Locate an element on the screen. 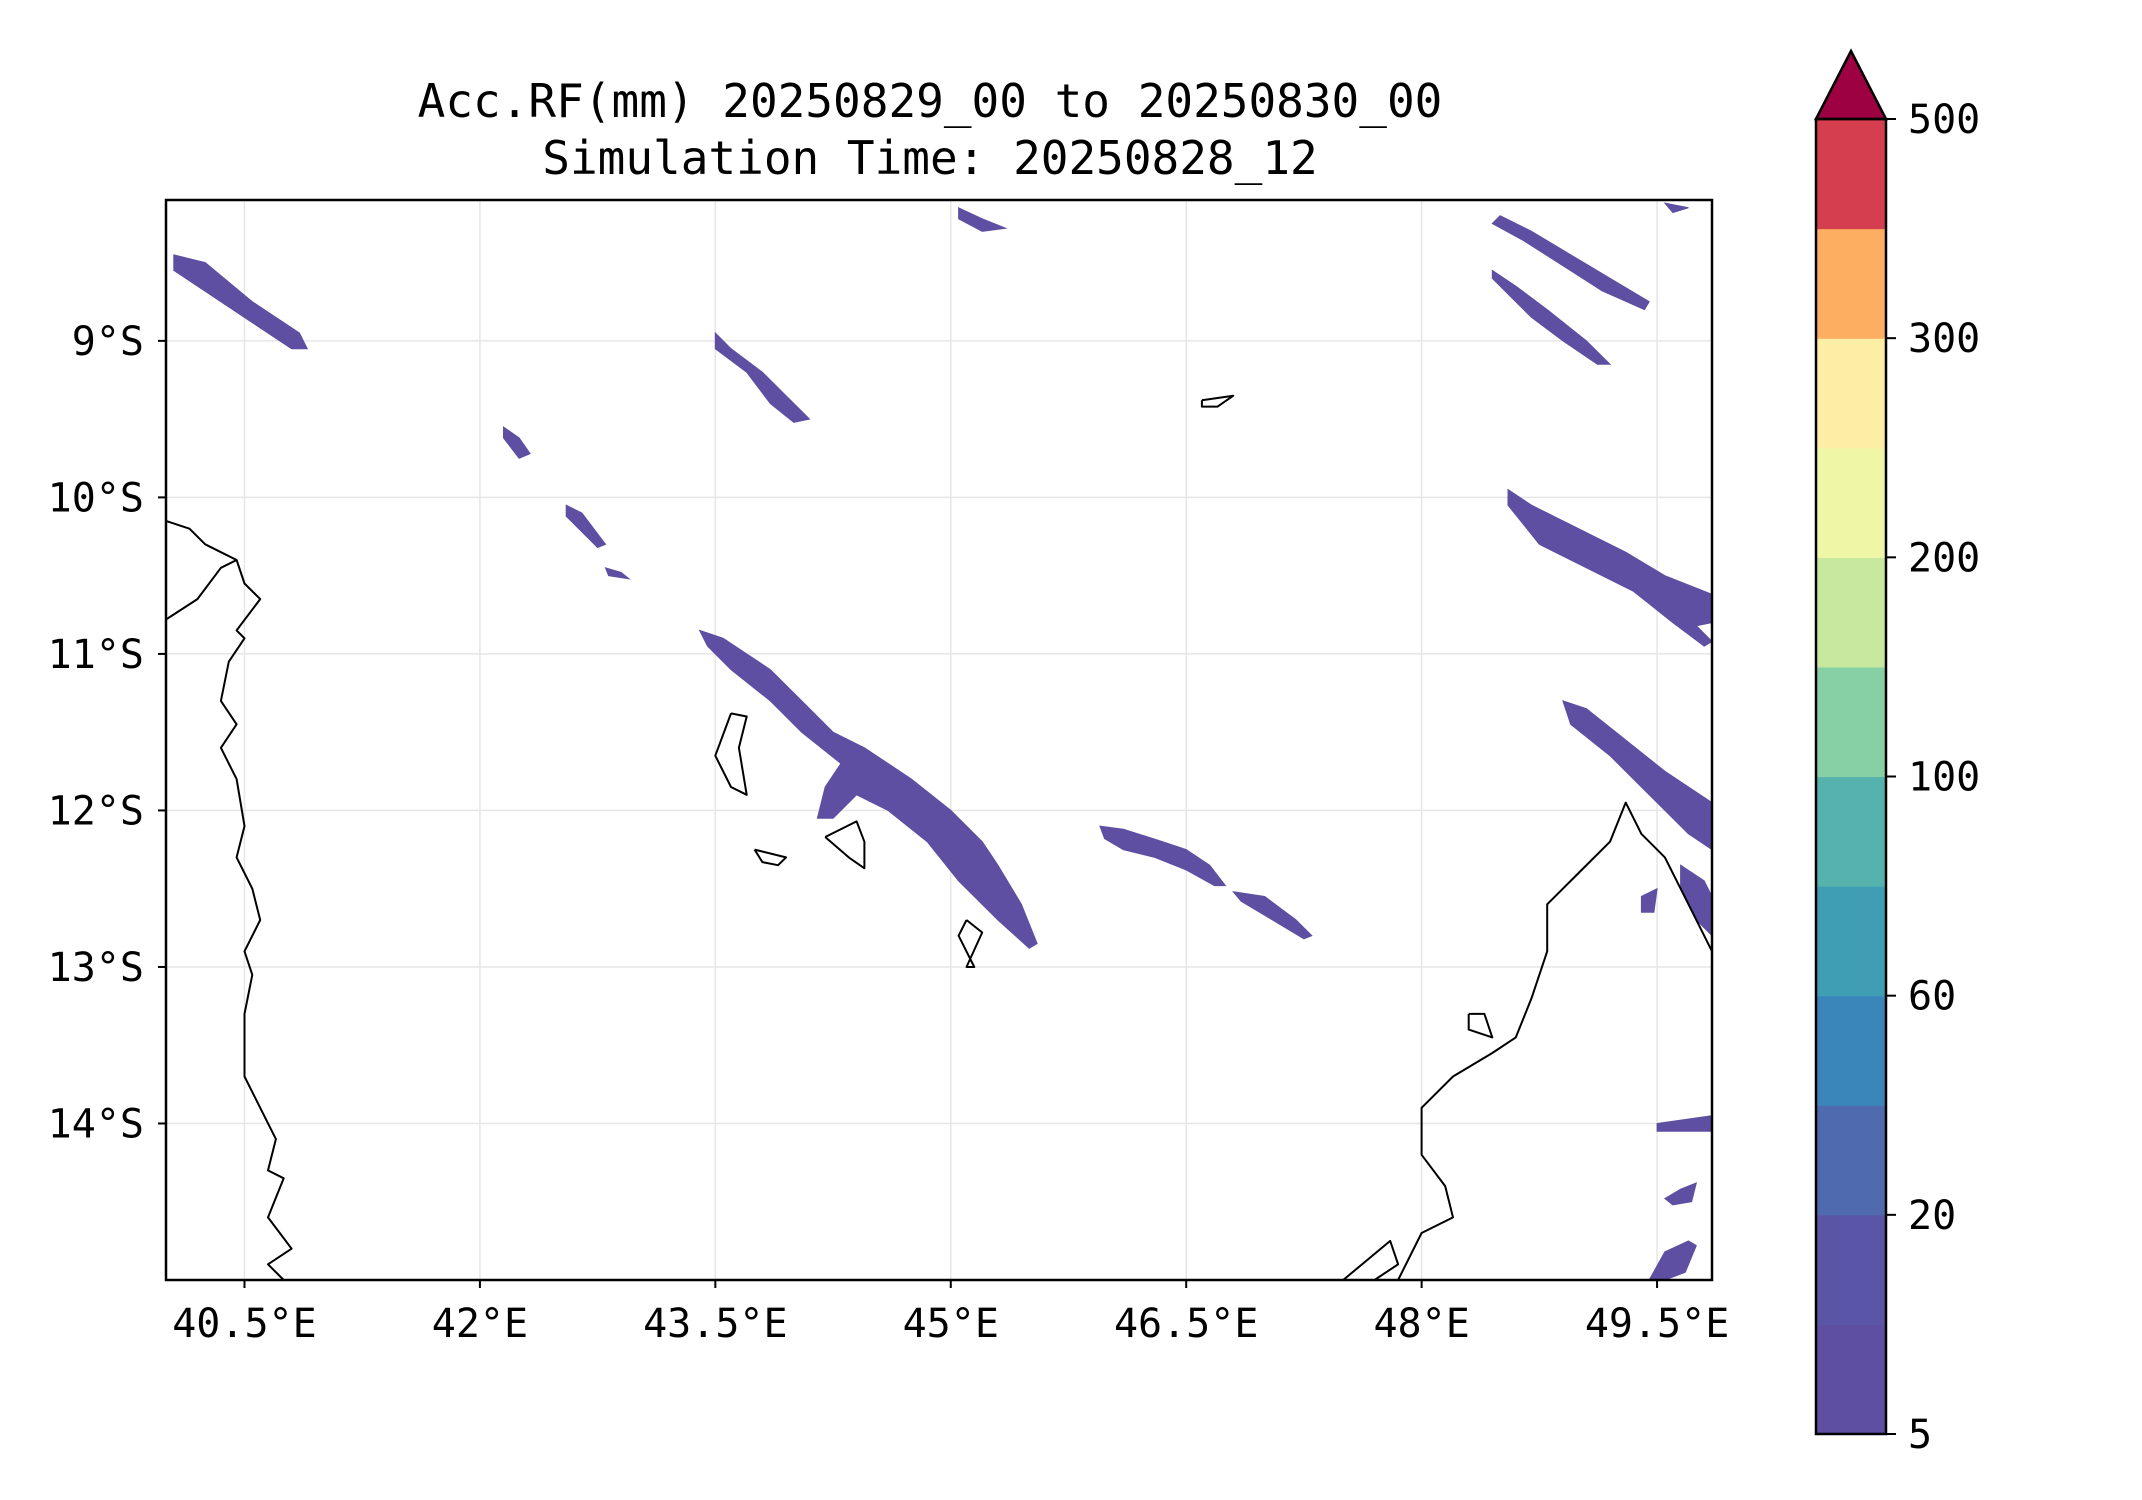 Image resolution: width=2142 pixels, height=1500 pixels. lon-tick-label-1: 42°E is located at coordinates (480, 1324).